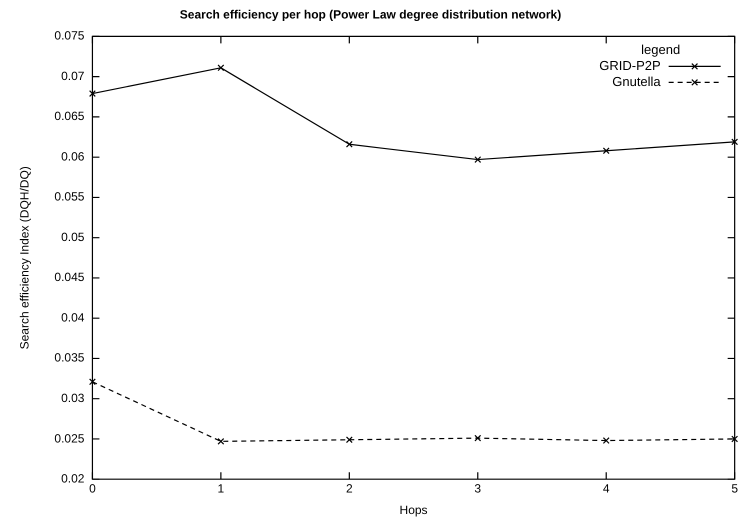  I want to click on x-tick-label: 2, so click(349, 489).